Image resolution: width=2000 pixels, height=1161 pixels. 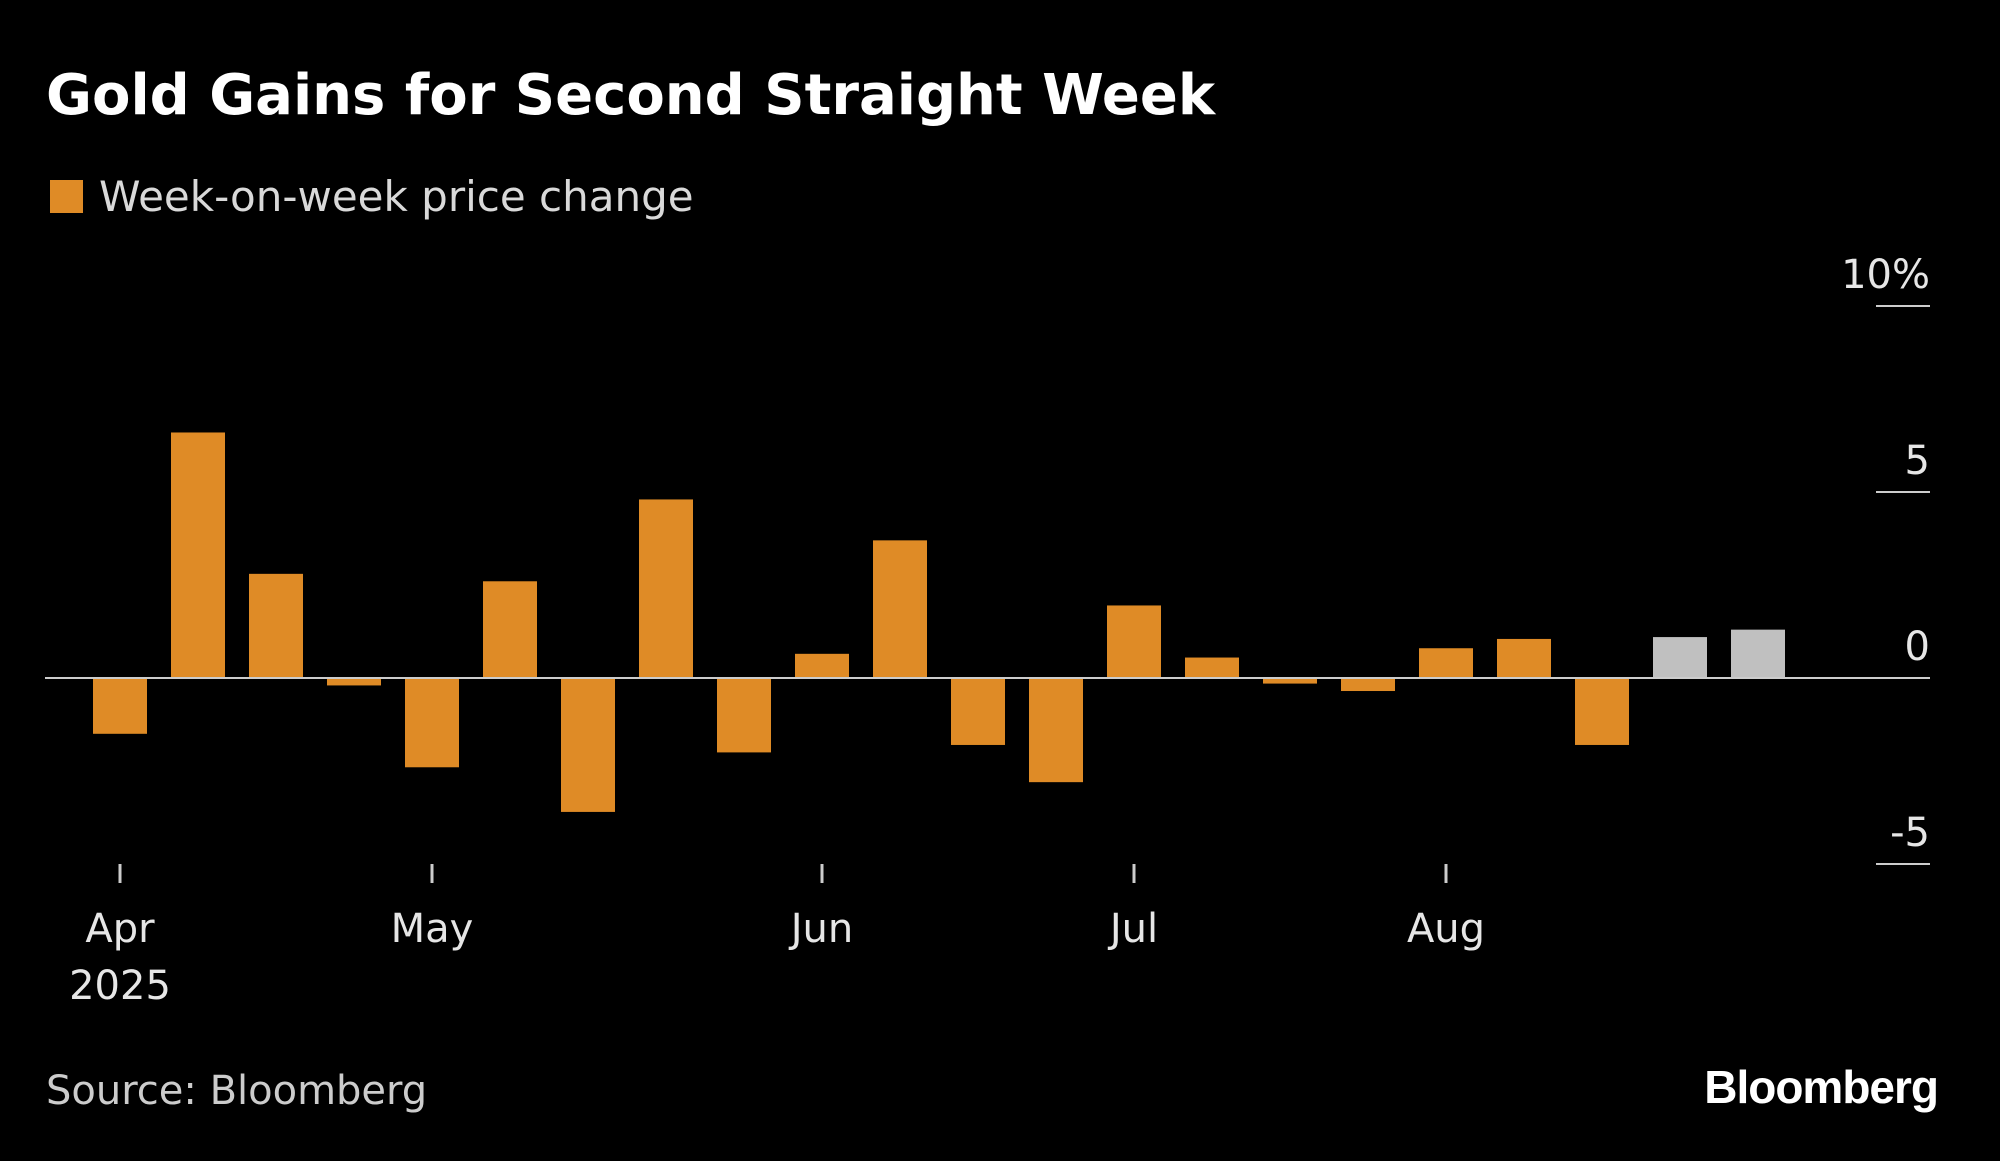 I want to click on x-tick-label: Jul, so click(x=1132, y=929).